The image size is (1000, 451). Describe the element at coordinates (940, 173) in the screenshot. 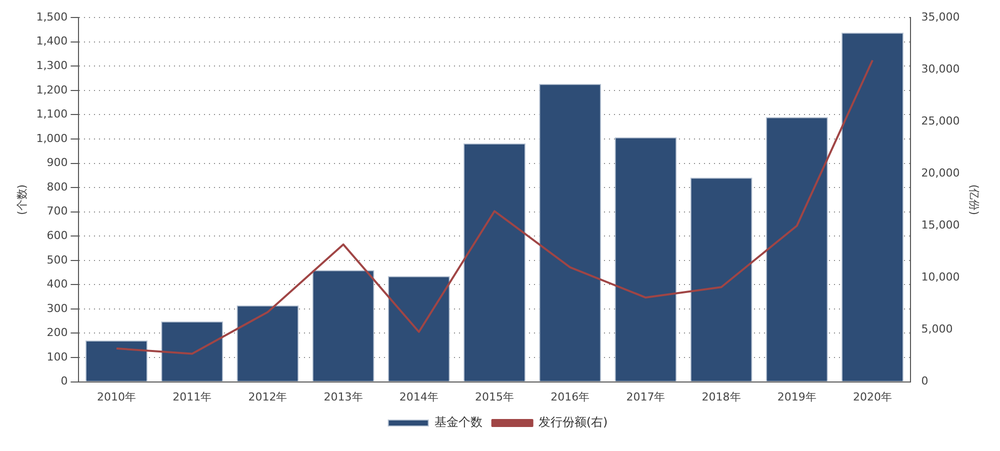

I see `y2-tick-label: 20,000` at that location.